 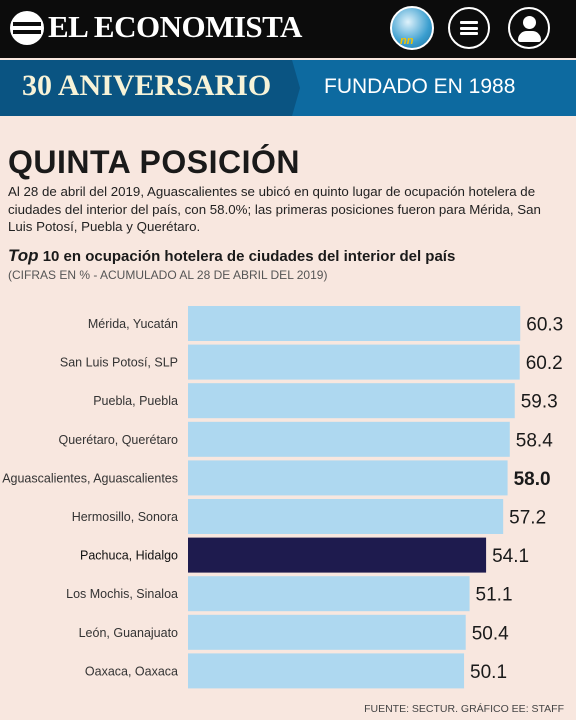 I want to click on value-label-1: 60.2, so click(x=544, y=363).